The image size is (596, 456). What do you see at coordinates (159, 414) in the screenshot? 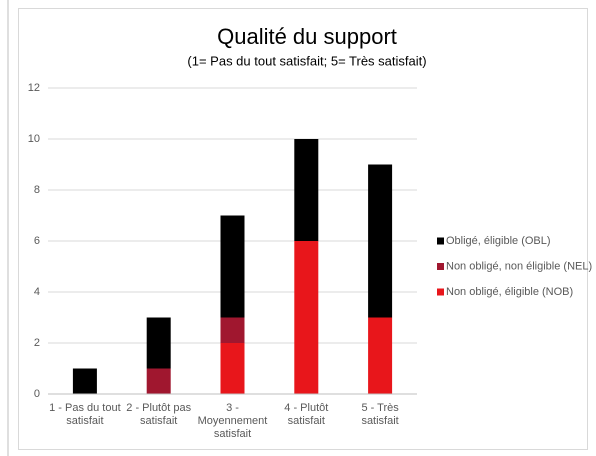
I see `x-tick-label: 2 - Plutôt pas satisfait` at bounding box center [159, 414].